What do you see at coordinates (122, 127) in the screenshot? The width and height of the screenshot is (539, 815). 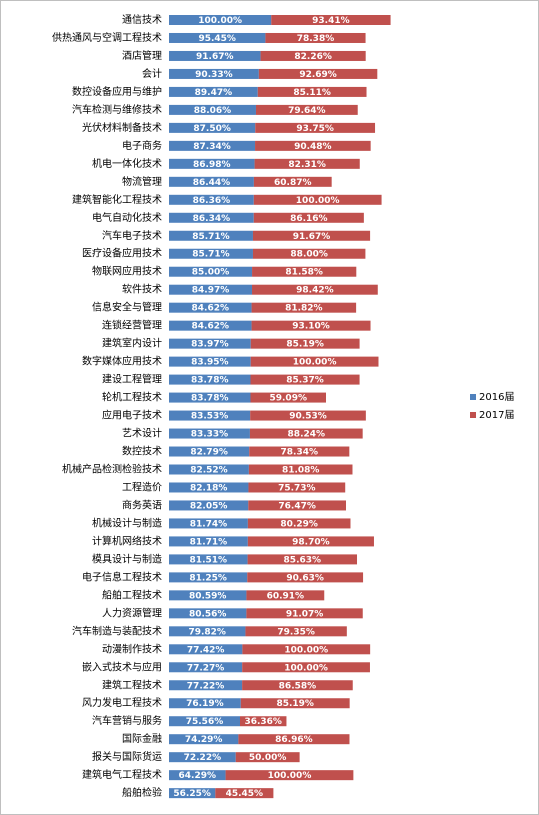 I see `category-label: 光伏材料制备技术` at bounding box center [122, 127].